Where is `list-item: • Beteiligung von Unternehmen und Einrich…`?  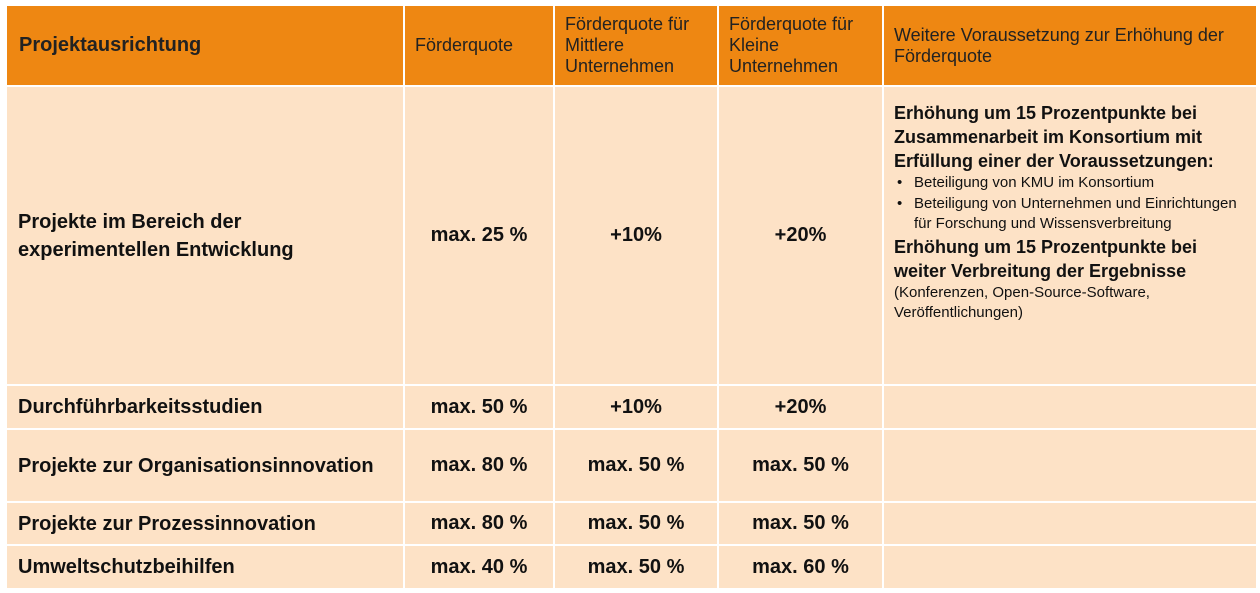 list-item: • Beteiligung von Unternehmen und Einrich… is located at coordinates (1072, 214).